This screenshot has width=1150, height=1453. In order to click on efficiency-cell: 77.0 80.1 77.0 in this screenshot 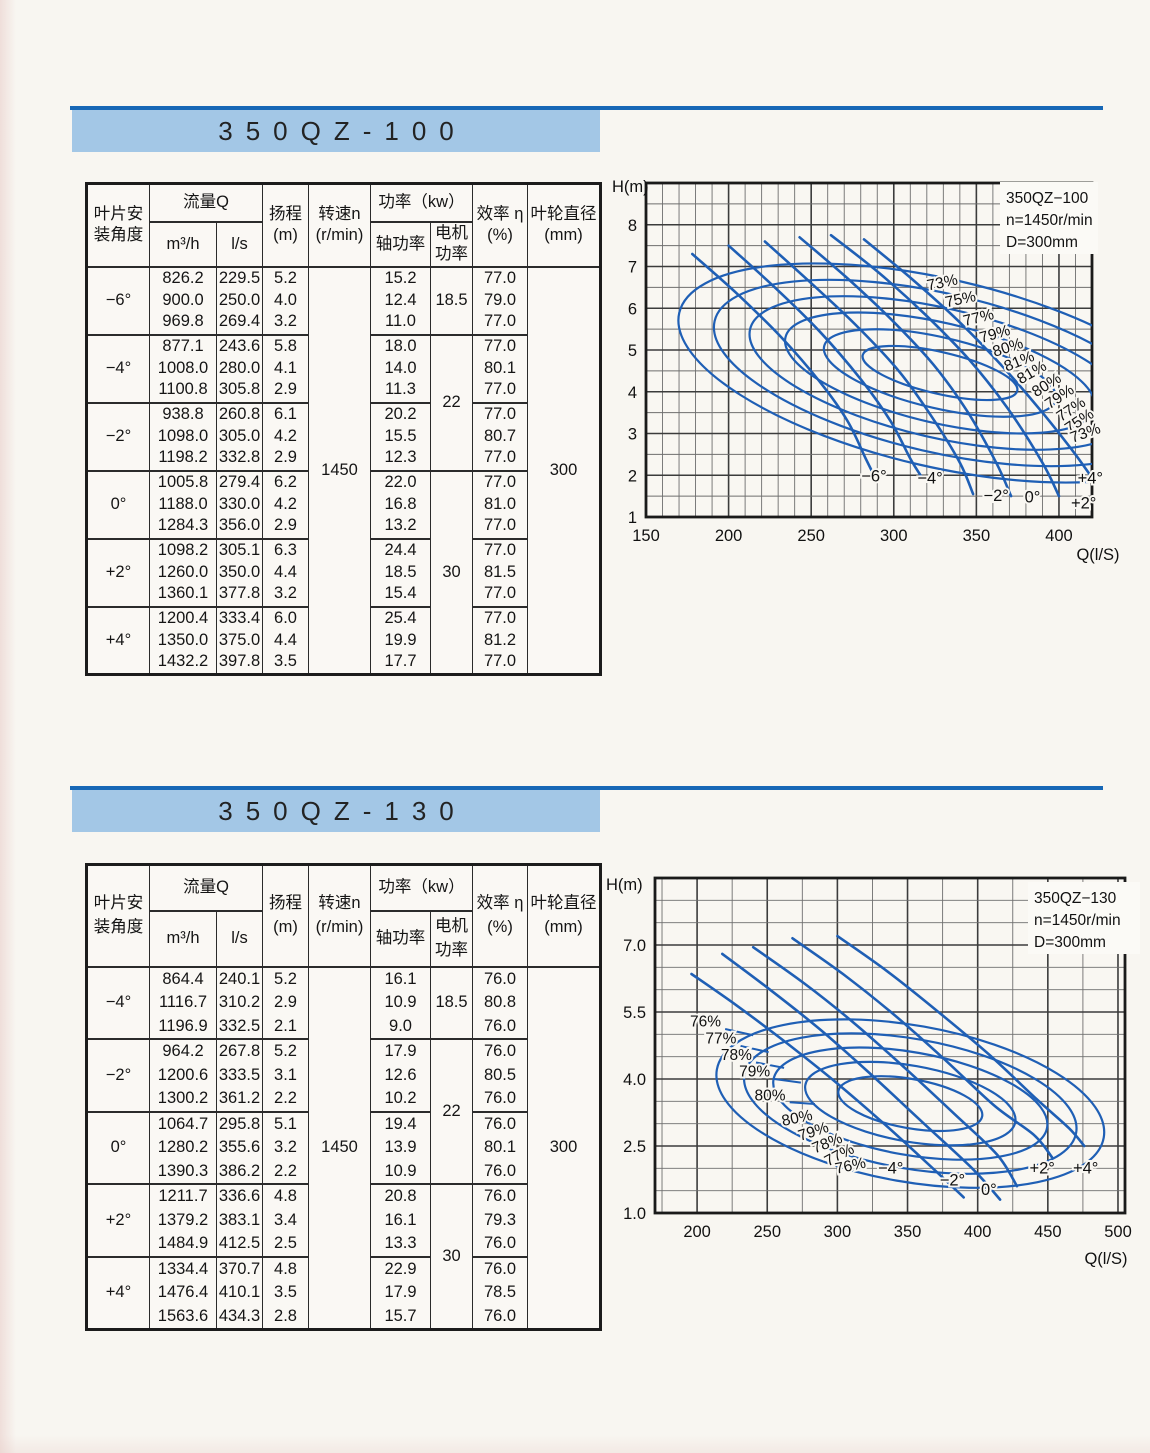, I will do `click(500, 368)`.